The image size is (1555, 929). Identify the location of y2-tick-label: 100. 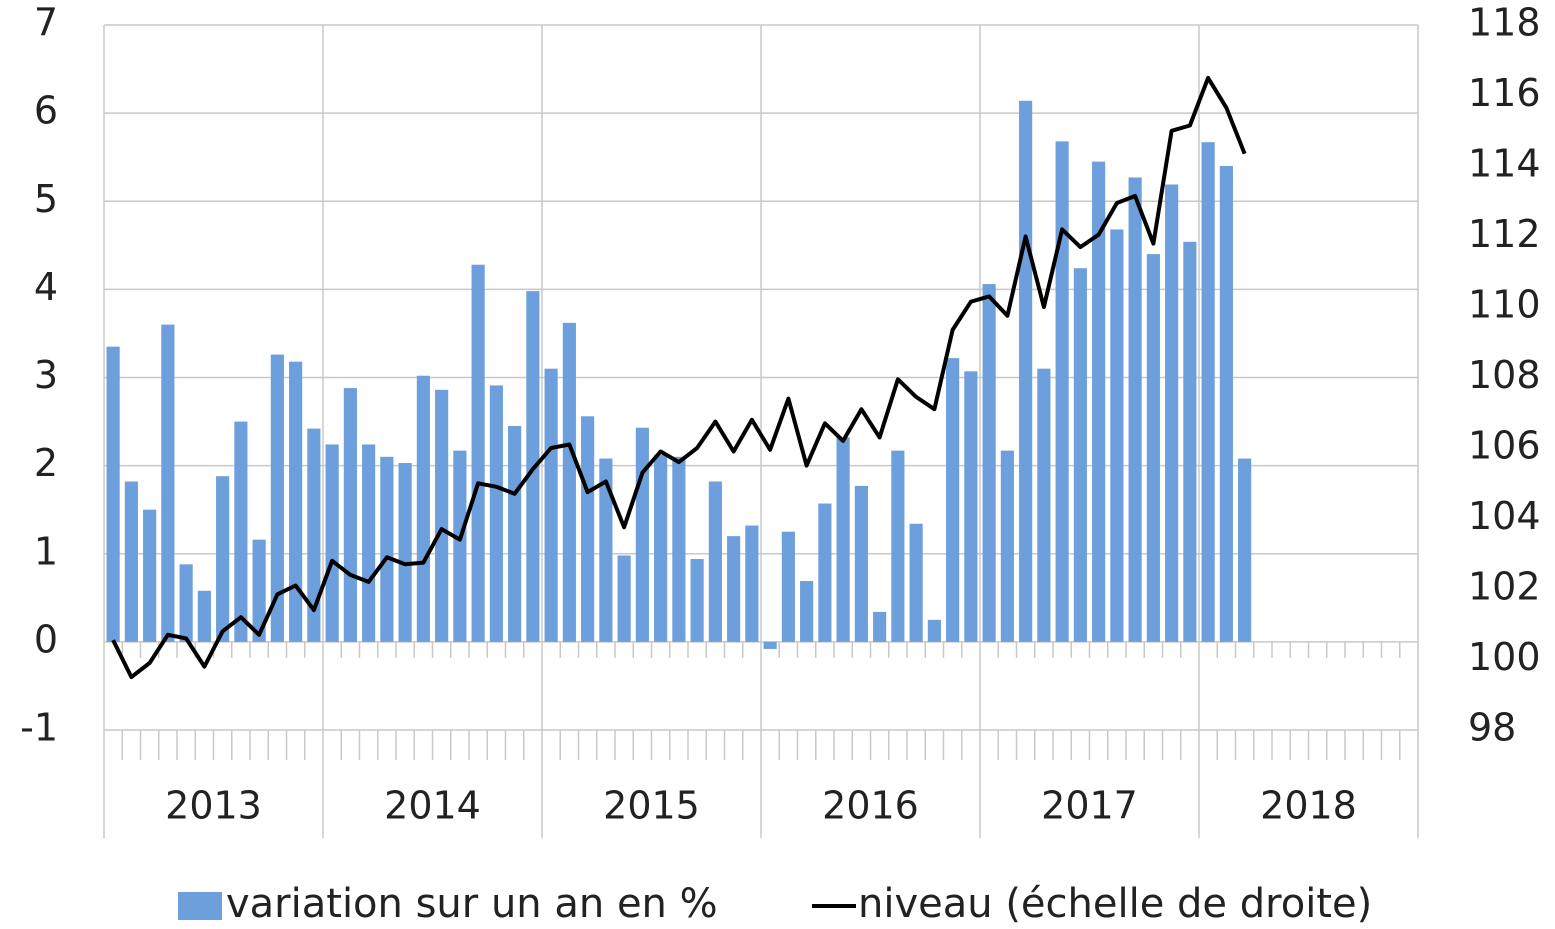
(1504, 657).